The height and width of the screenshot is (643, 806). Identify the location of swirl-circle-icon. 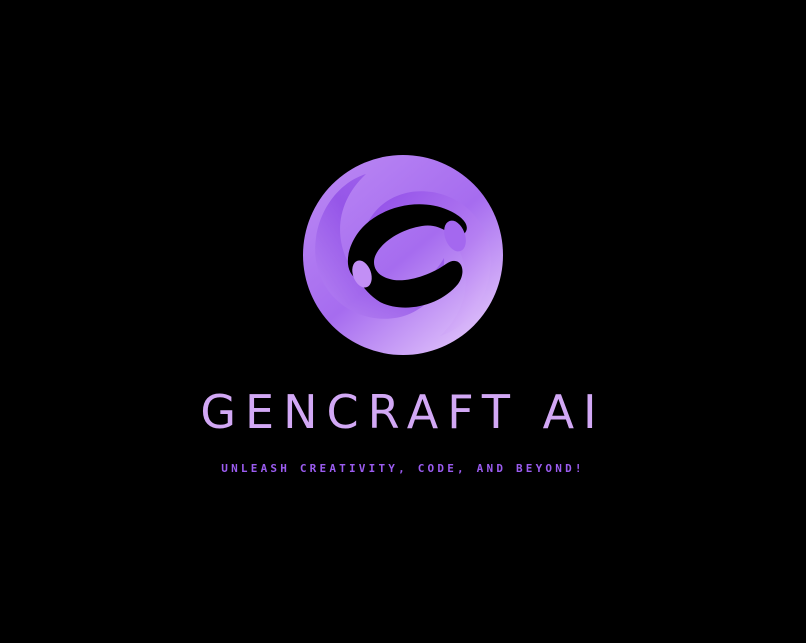
(403, 255).